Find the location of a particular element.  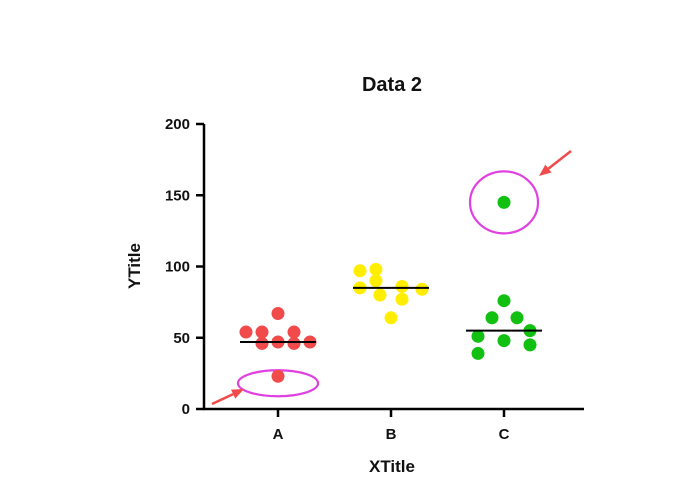

x-tick-label: B is located at coordinates (391, 434).